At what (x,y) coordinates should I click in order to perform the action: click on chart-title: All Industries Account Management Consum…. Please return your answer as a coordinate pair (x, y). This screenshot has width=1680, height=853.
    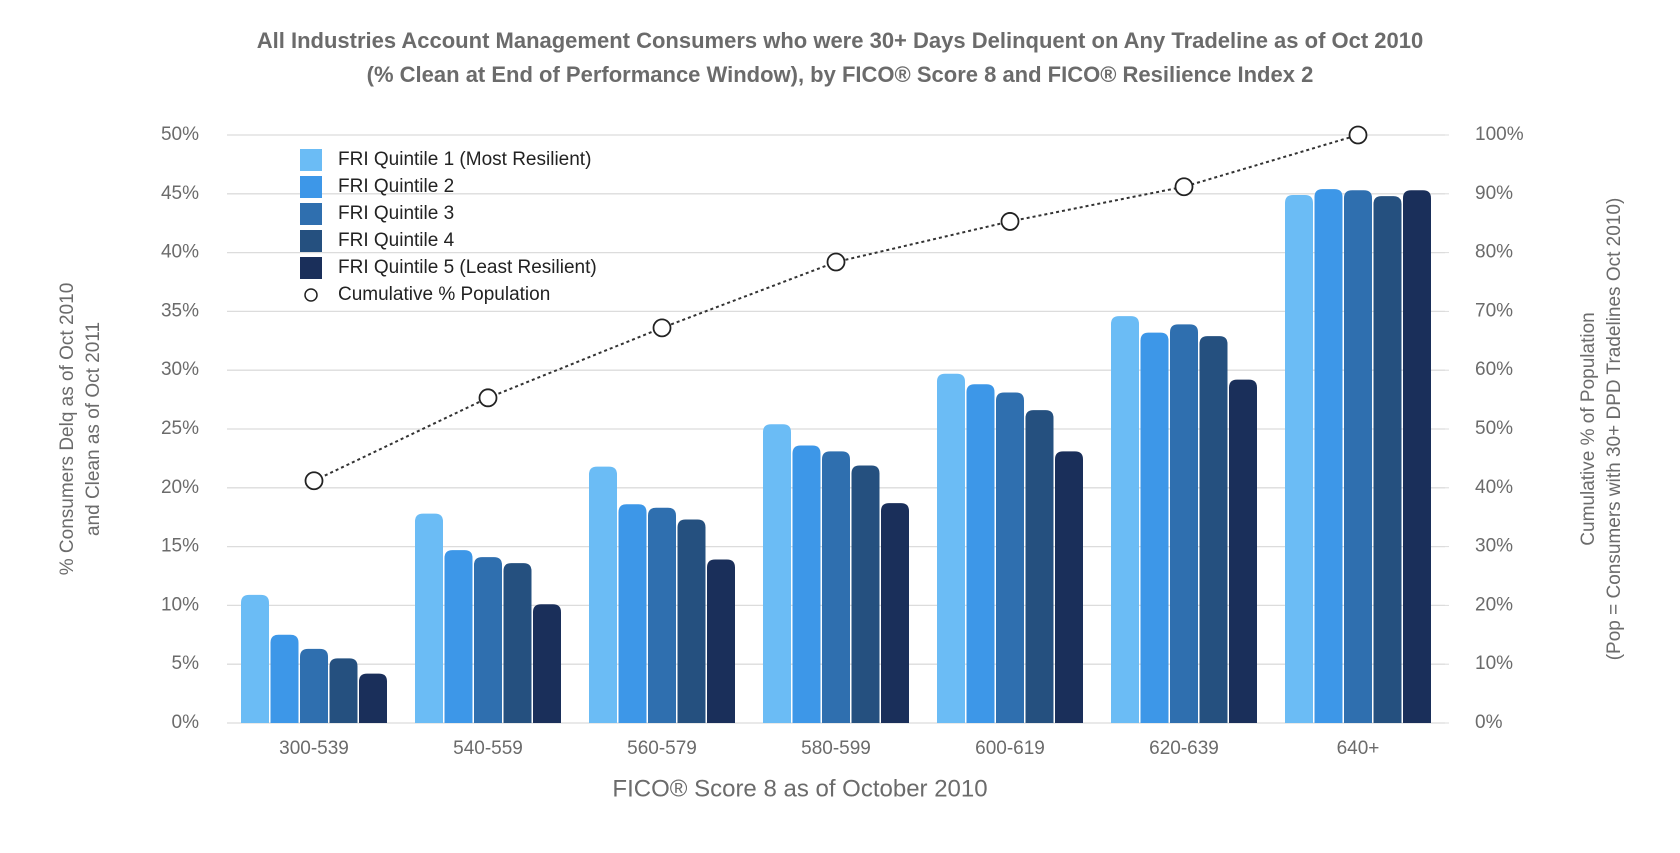
    Looking at the image, I should click on (840, 40).